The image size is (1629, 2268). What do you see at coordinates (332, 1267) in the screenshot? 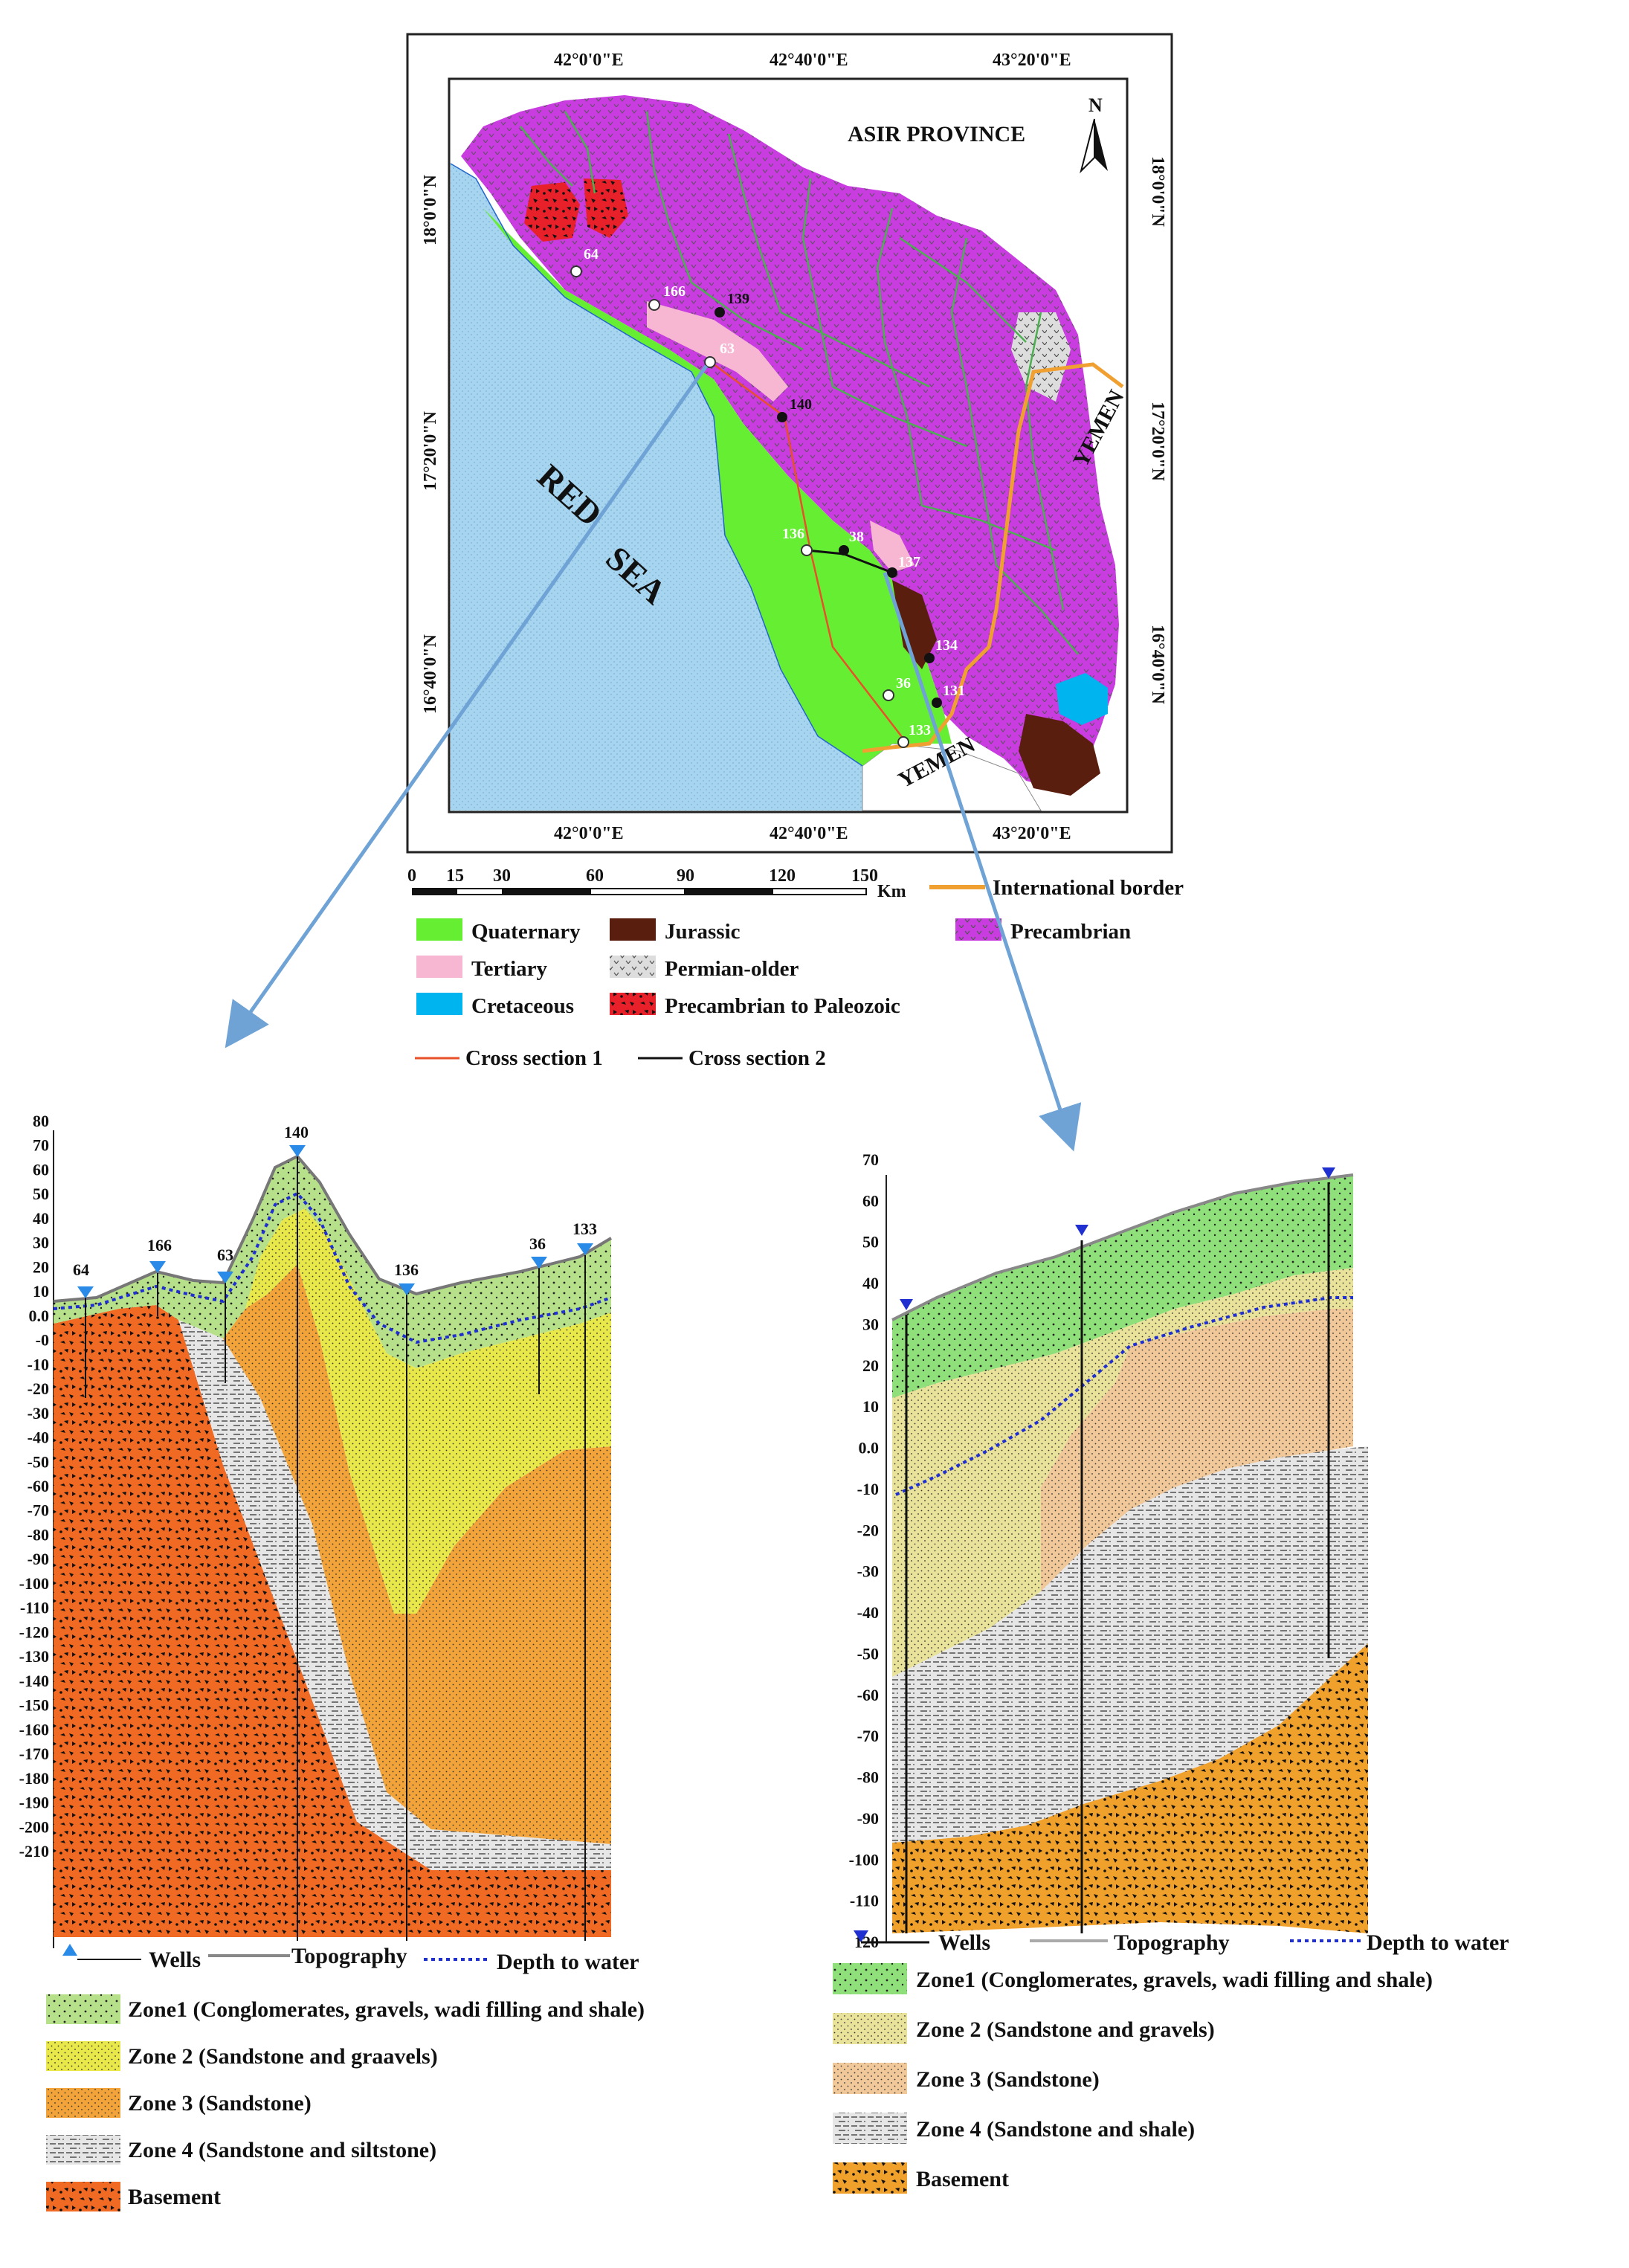
I see `s1-water-table-line` at bounding box center [332, 1267].